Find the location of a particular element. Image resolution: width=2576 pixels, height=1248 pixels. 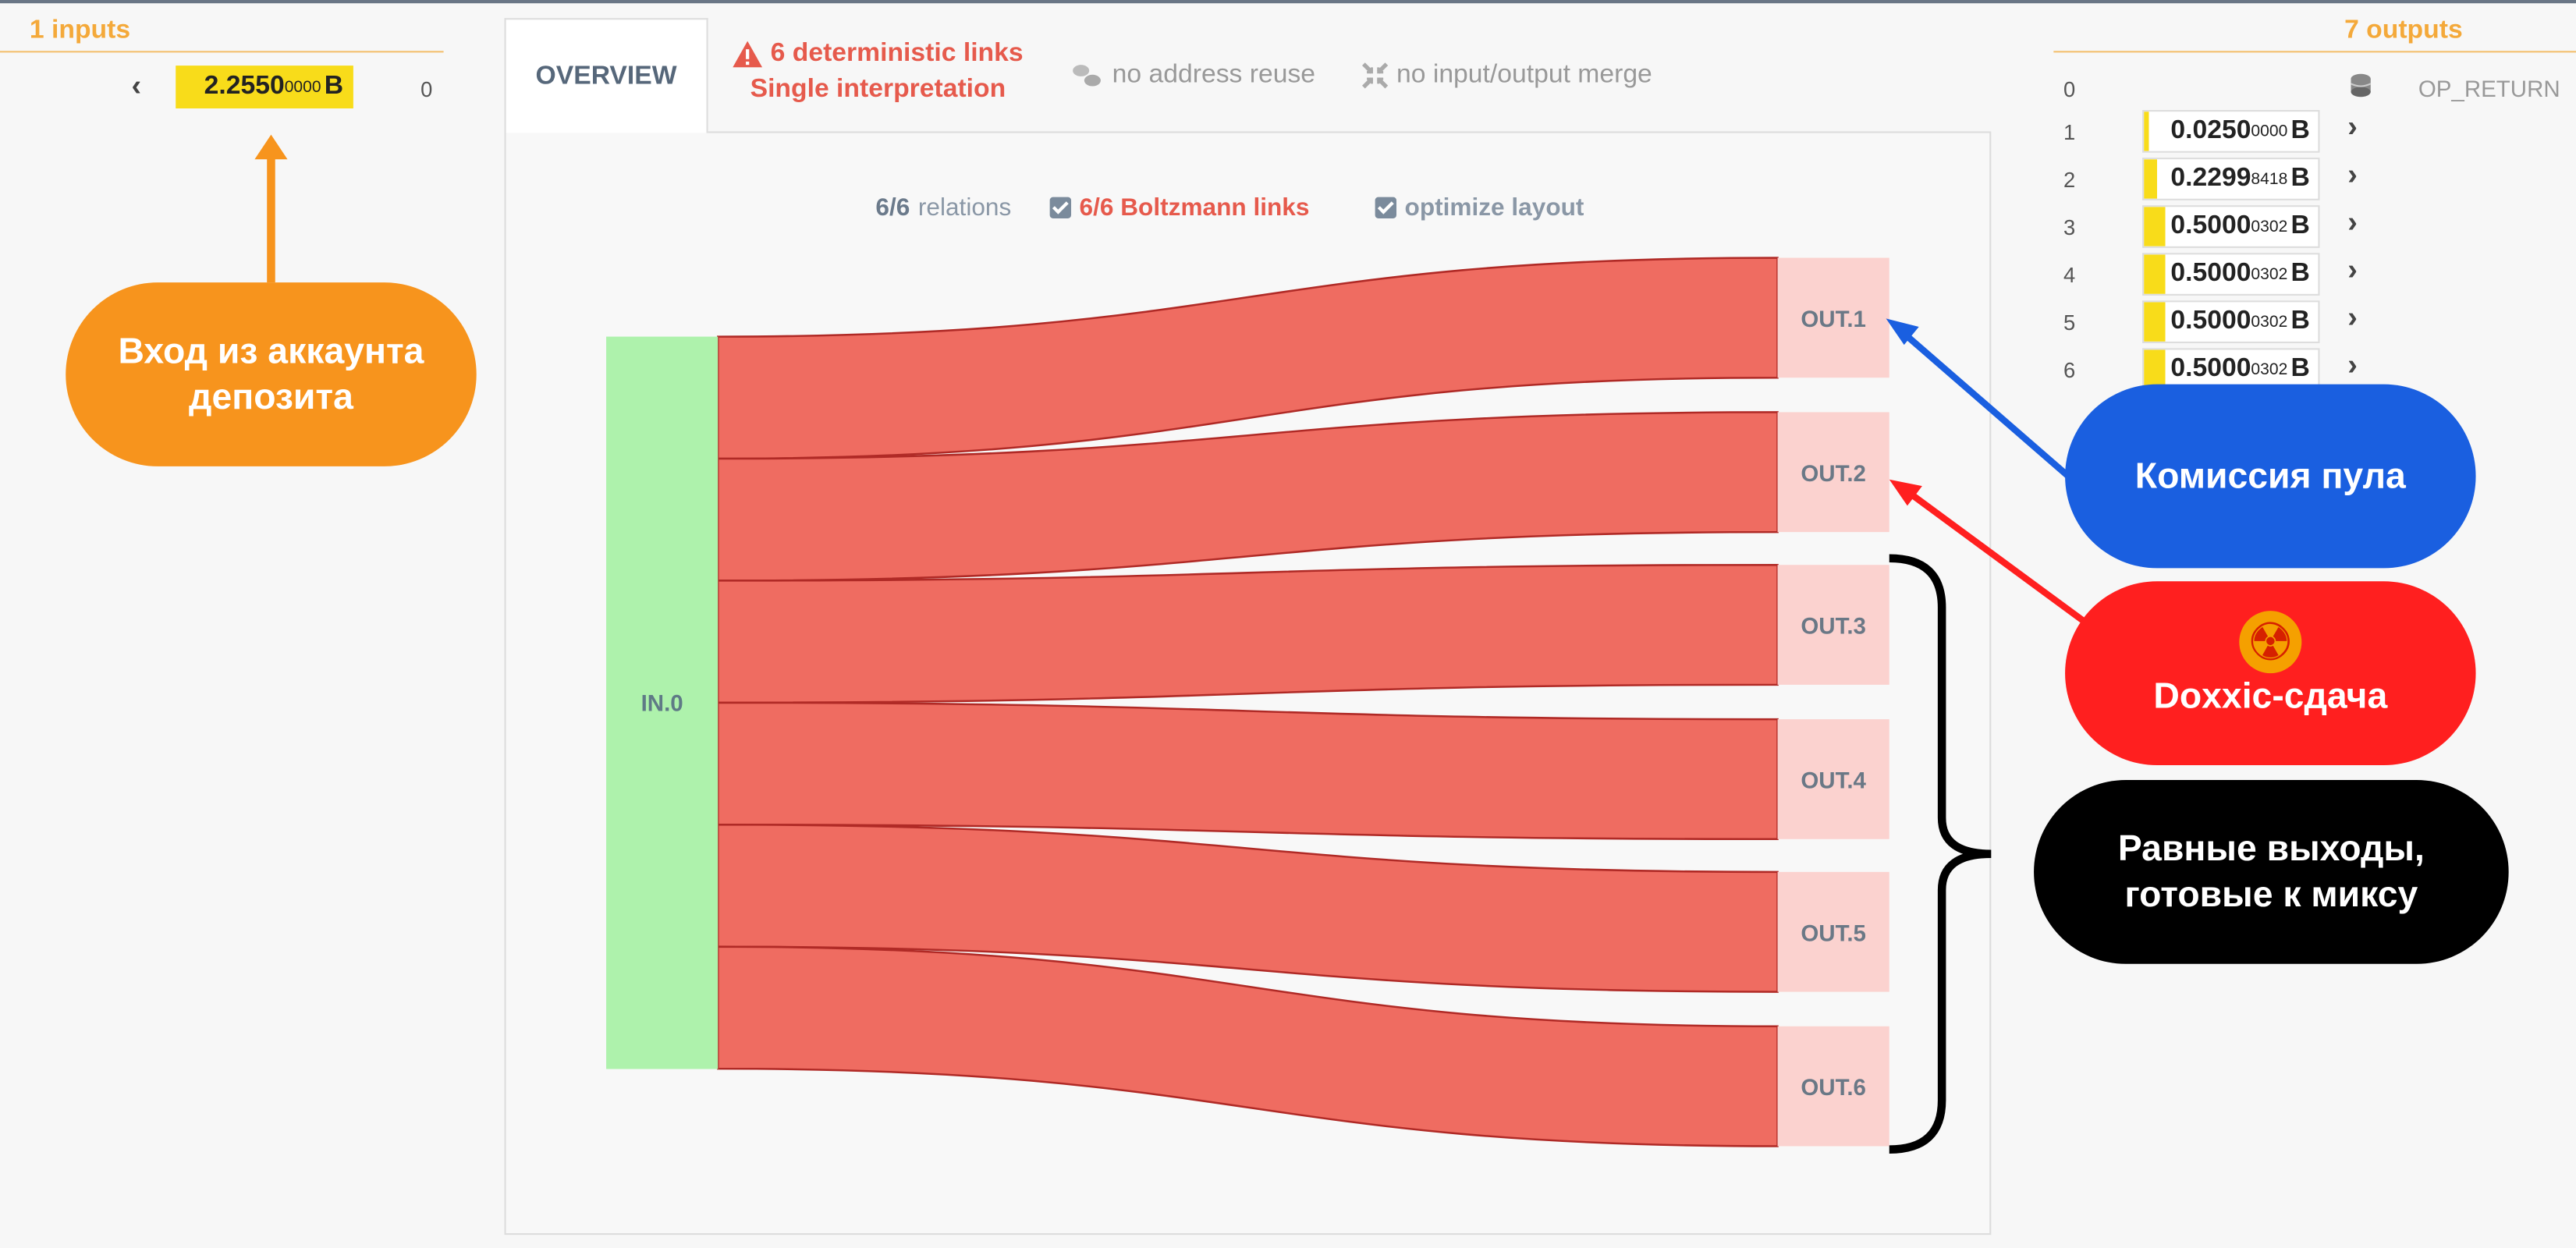

equal-outputs-annotation: Равные выходы, готовые к миксу is located at coordinates (2271, 872).